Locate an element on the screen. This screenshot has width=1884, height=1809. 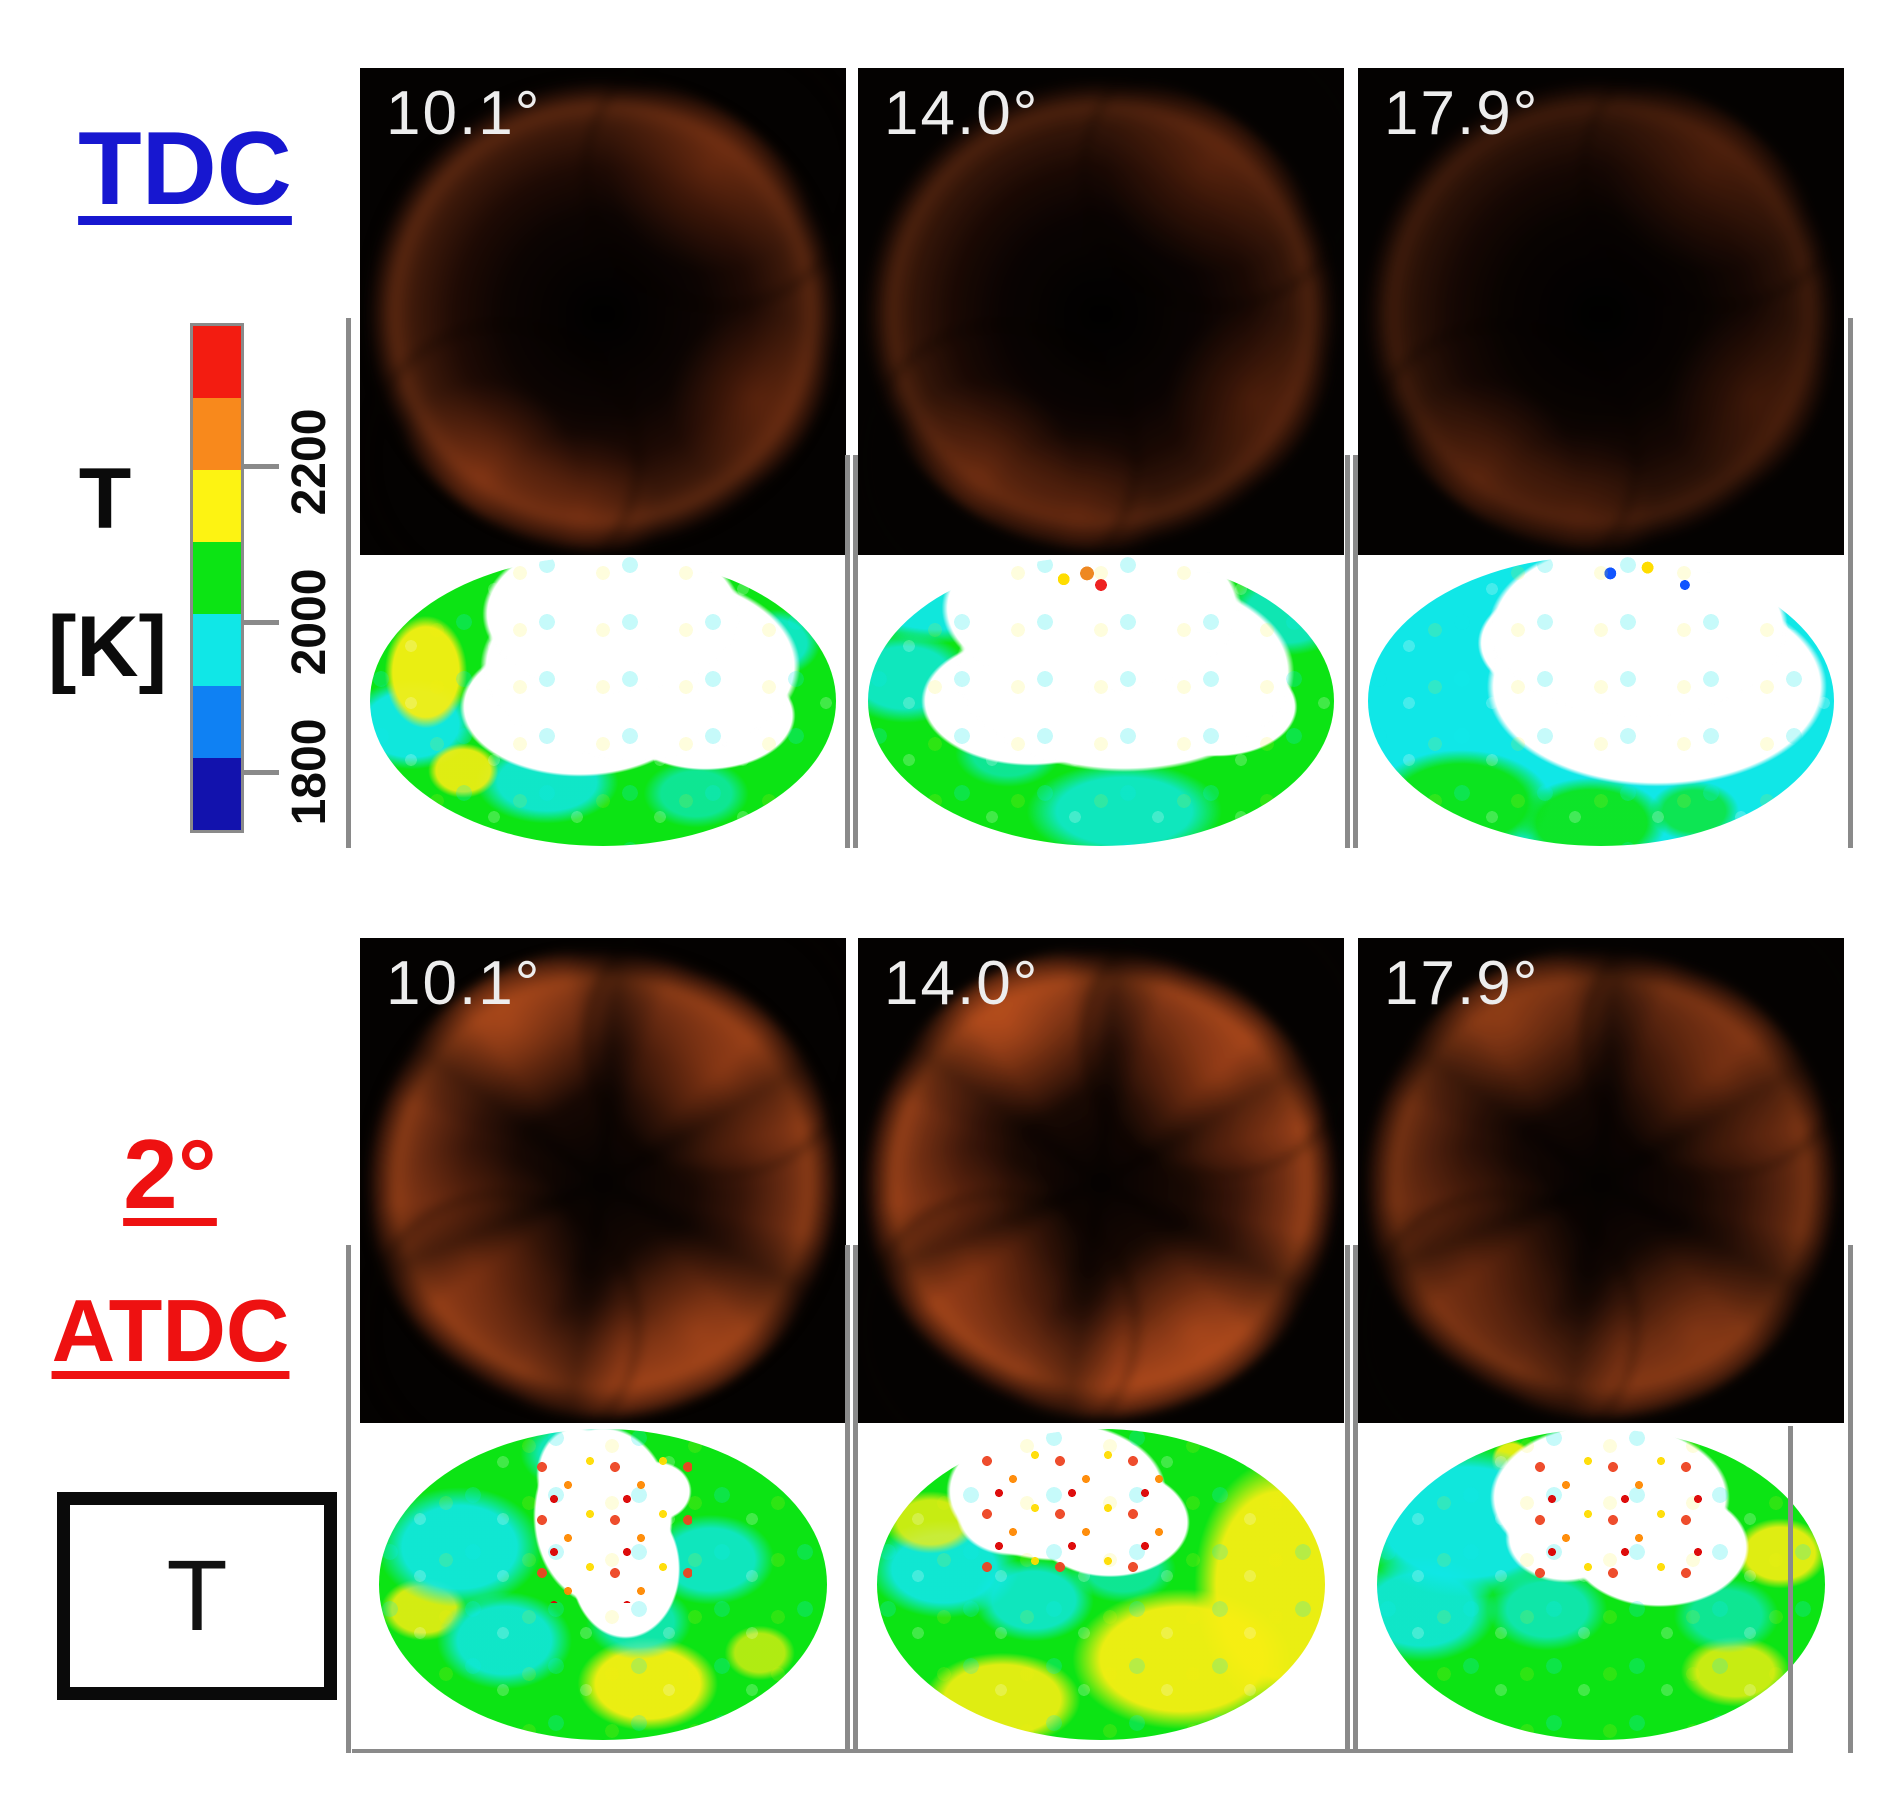
section-title-tdc: TDC is located at coordinates (185, 169).